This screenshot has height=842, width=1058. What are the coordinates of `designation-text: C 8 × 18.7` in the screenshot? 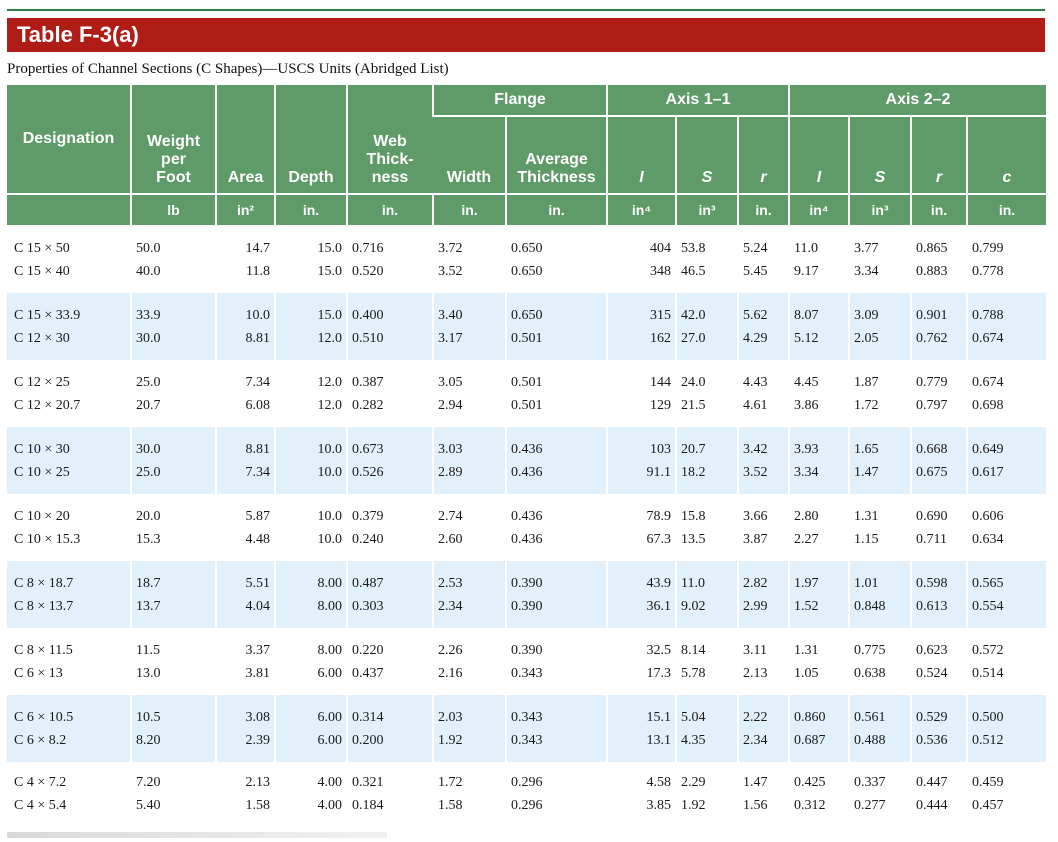 It's located at (44, 583).